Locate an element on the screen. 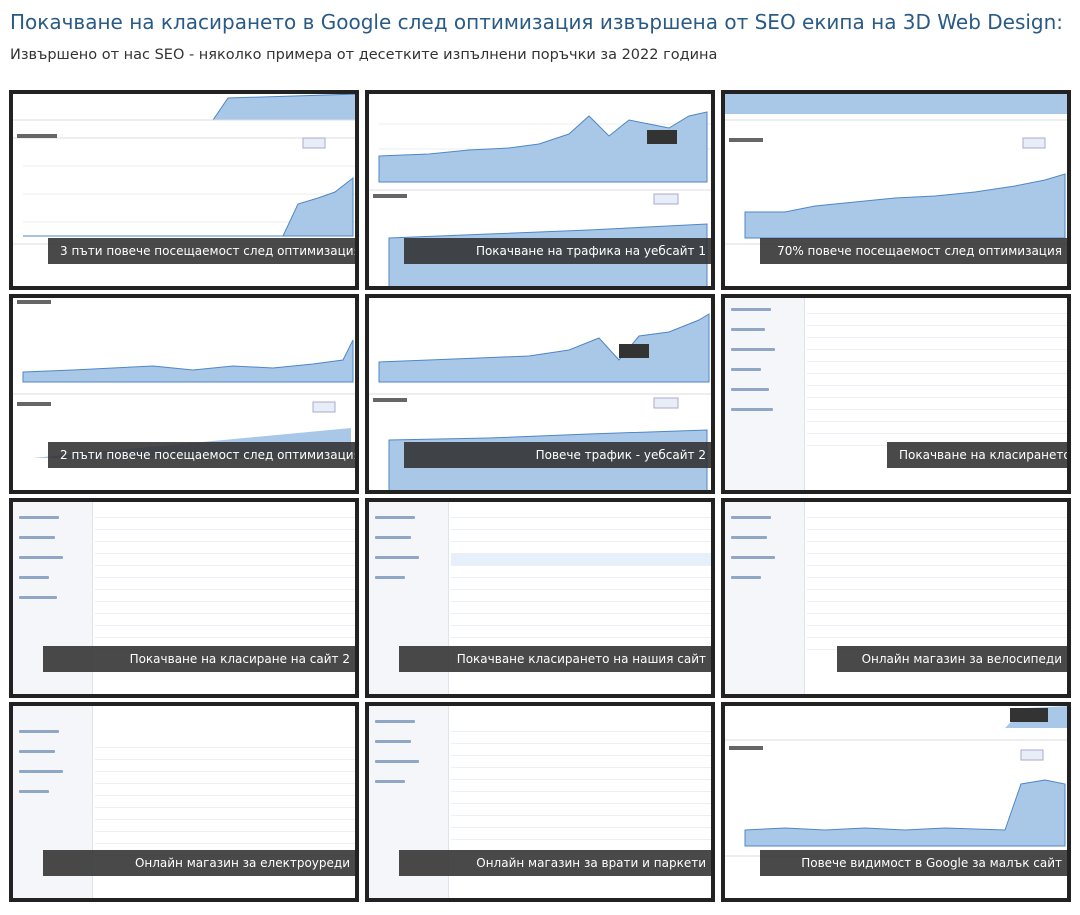 Image resolution: width=1080 pixels, height=915 pixels. tile-caption: Повече трафик - уебсайт 2 is located at coordinates (557, 455).